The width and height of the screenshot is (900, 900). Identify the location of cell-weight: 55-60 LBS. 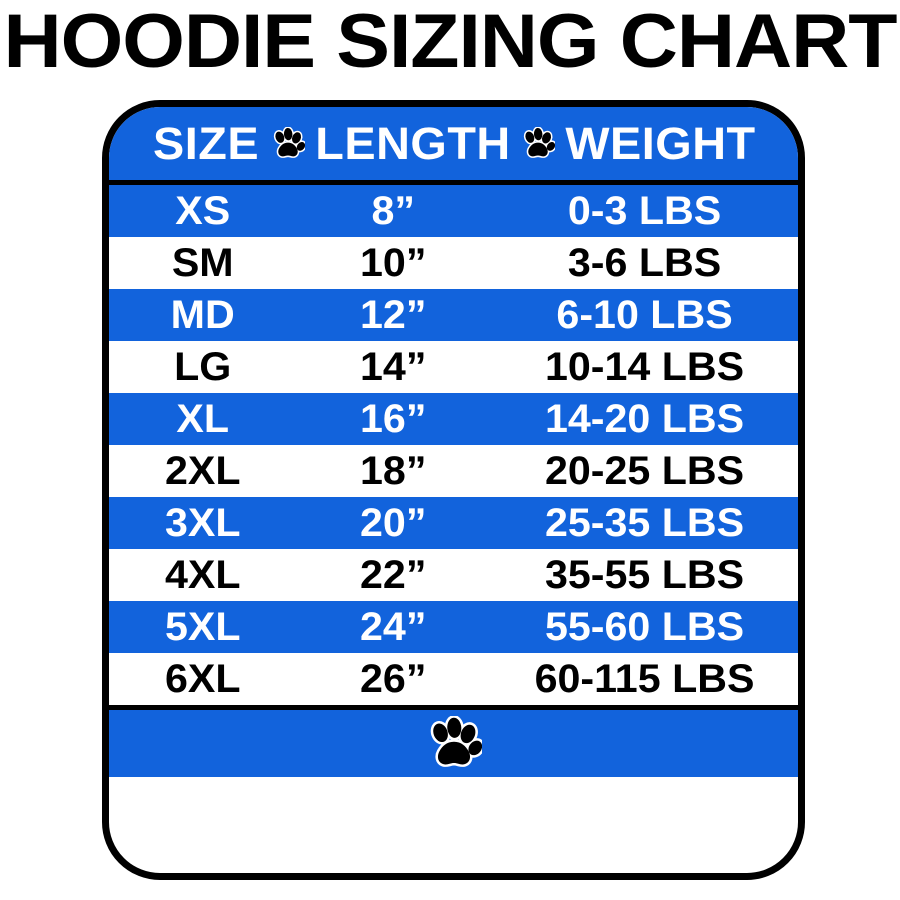
(644, 627).